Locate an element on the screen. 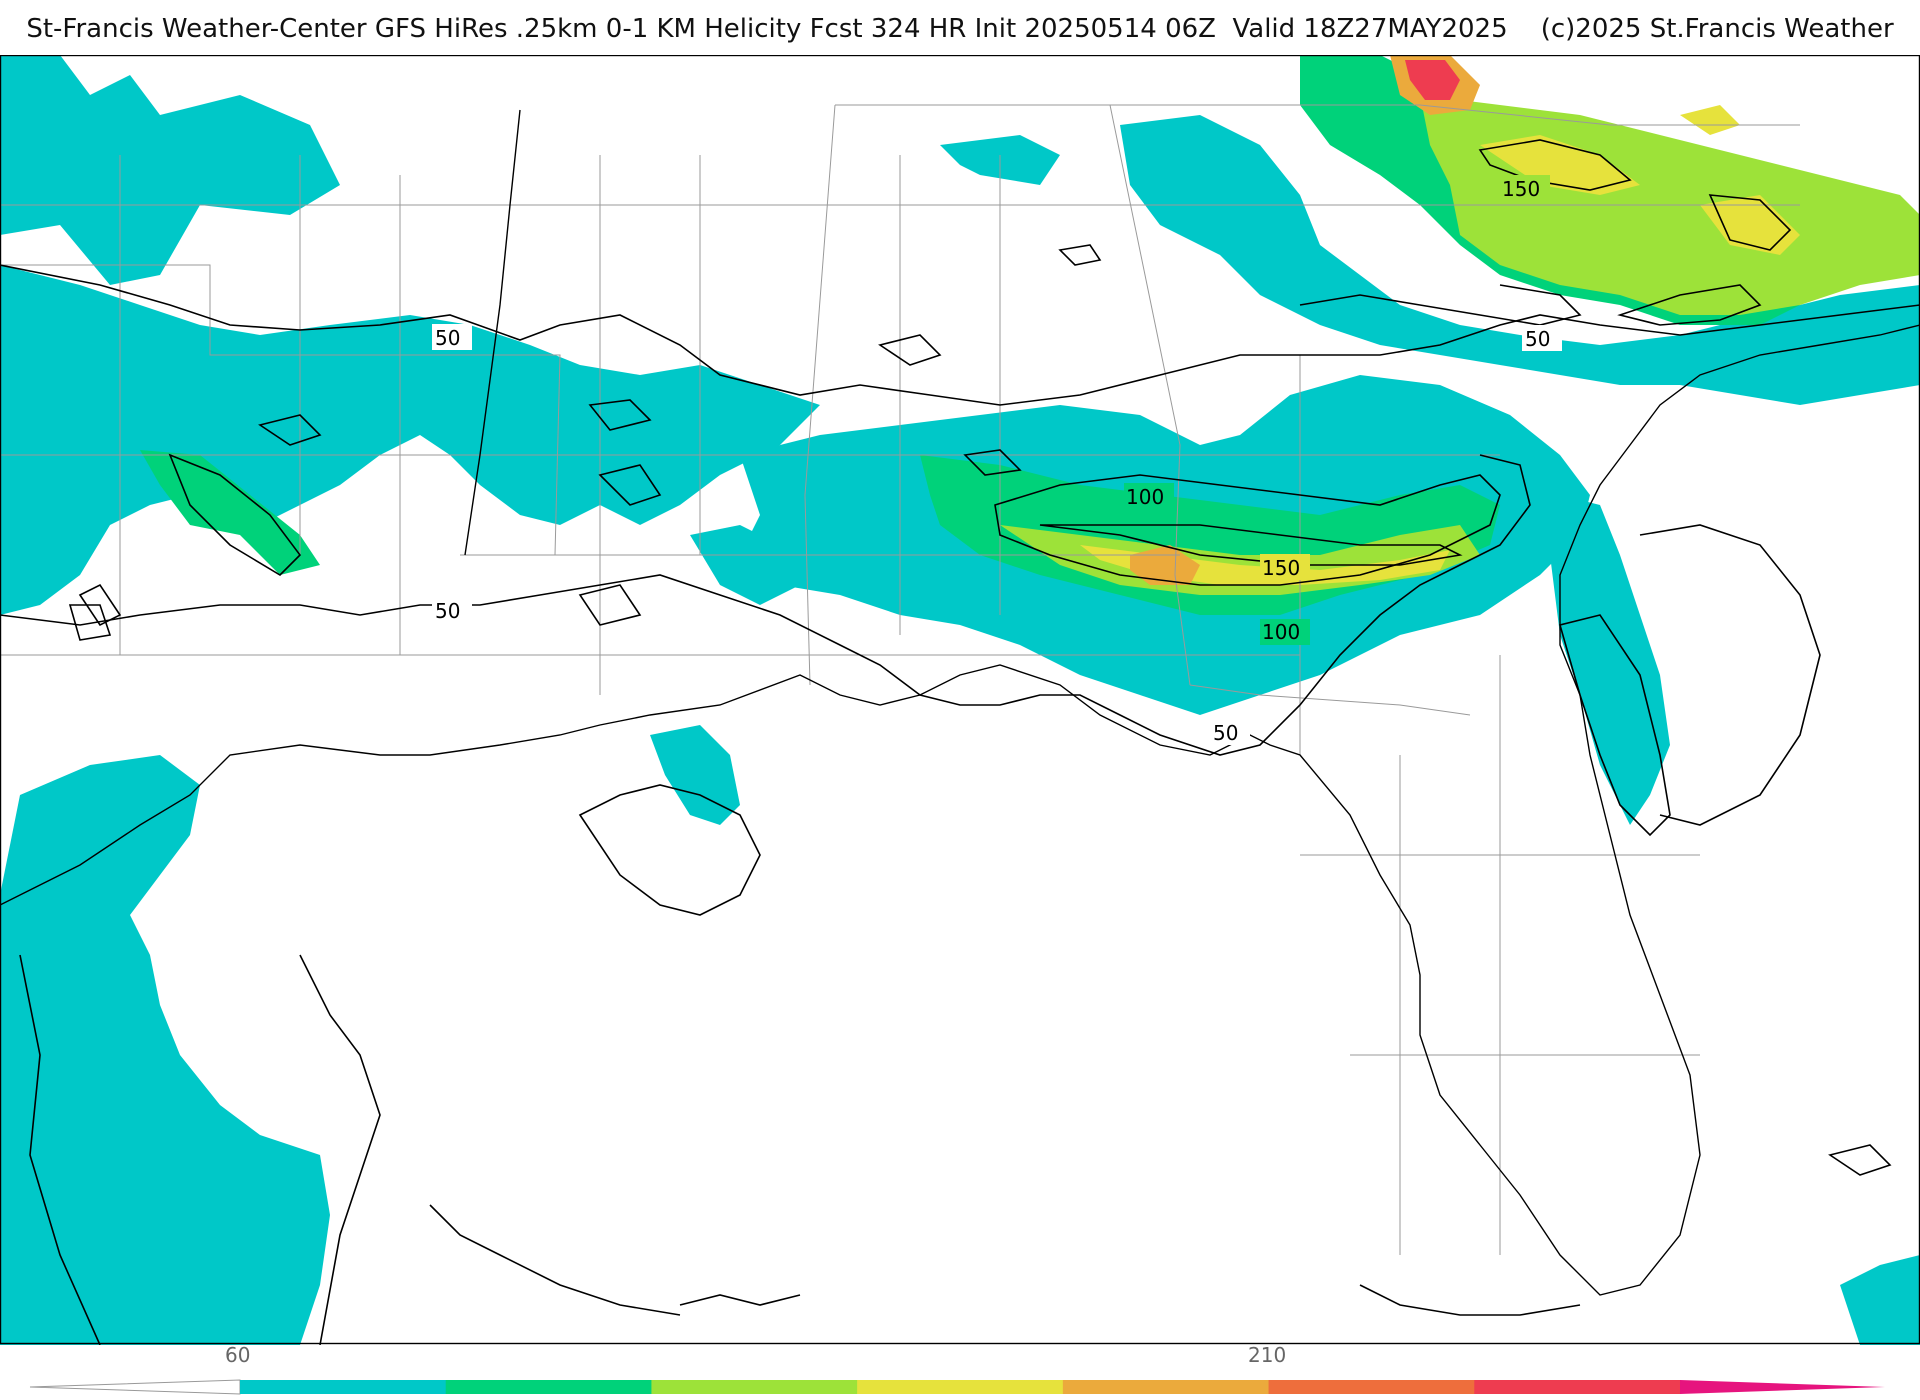 The image size is (1920, 1400). colorbar-right-arrow is located at coordinates (1782, 1387).